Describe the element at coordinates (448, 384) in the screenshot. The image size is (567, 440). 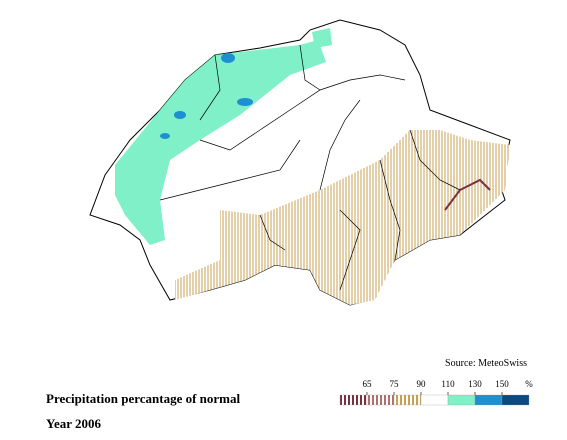
I see `legend-tick-label: 110` at that location.